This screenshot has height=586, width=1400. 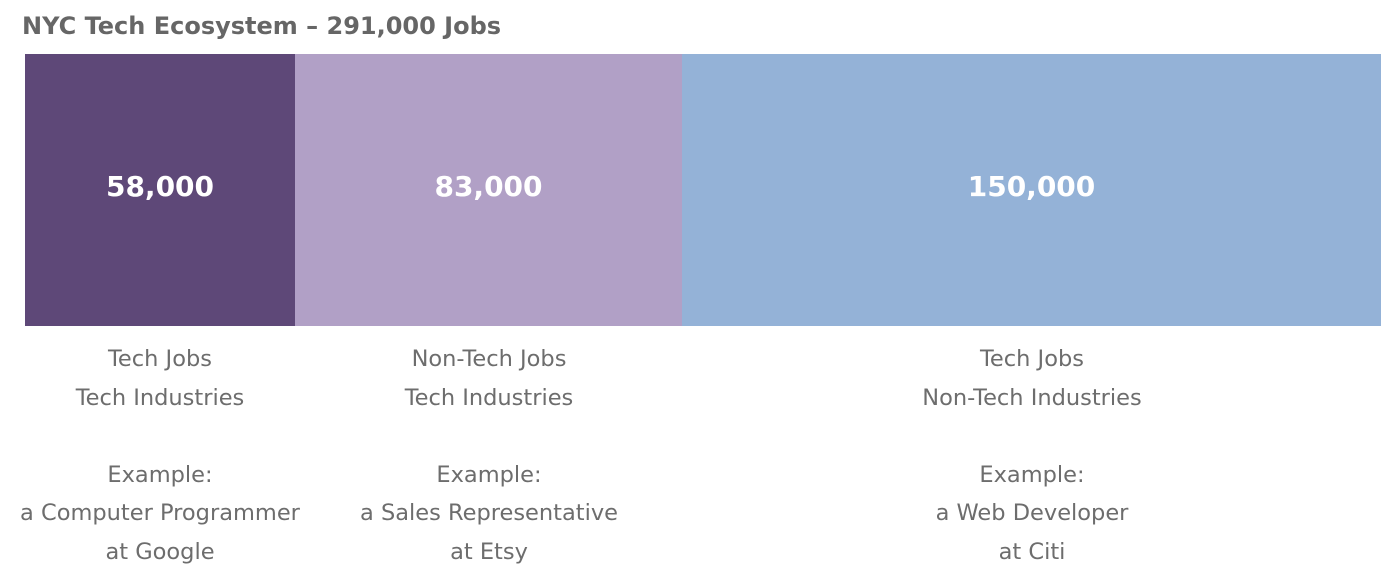 What do you see at coordinates (1032, 551) in the screenshot?
I see `example-line2: at Citi` at bounding box center [1032, 551].